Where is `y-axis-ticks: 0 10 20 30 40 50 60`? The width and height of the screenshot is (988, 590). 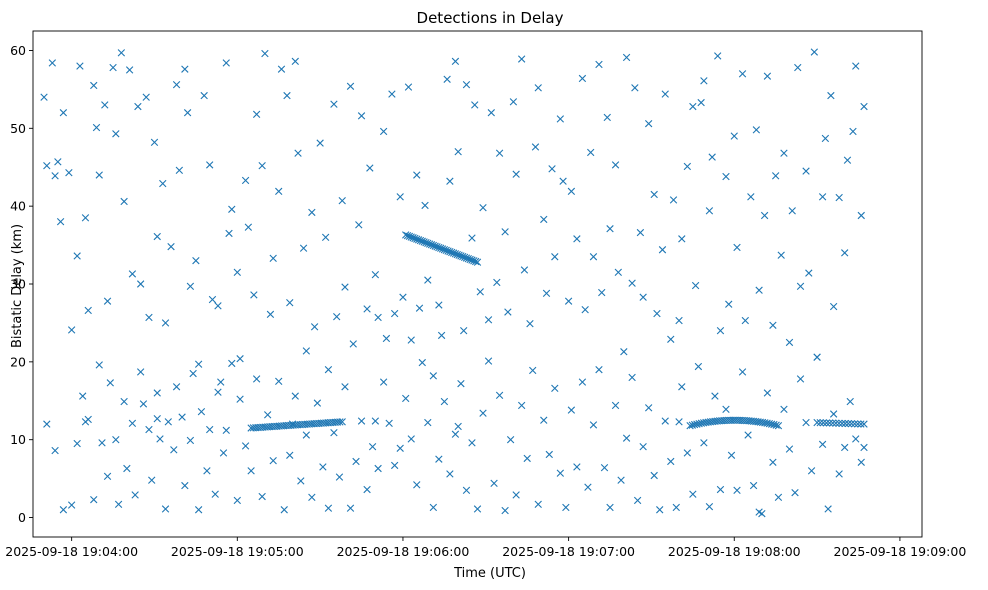
y-axis-ticks: 0 10 20 30 40 50 60 is located at coordinates (21, 284).